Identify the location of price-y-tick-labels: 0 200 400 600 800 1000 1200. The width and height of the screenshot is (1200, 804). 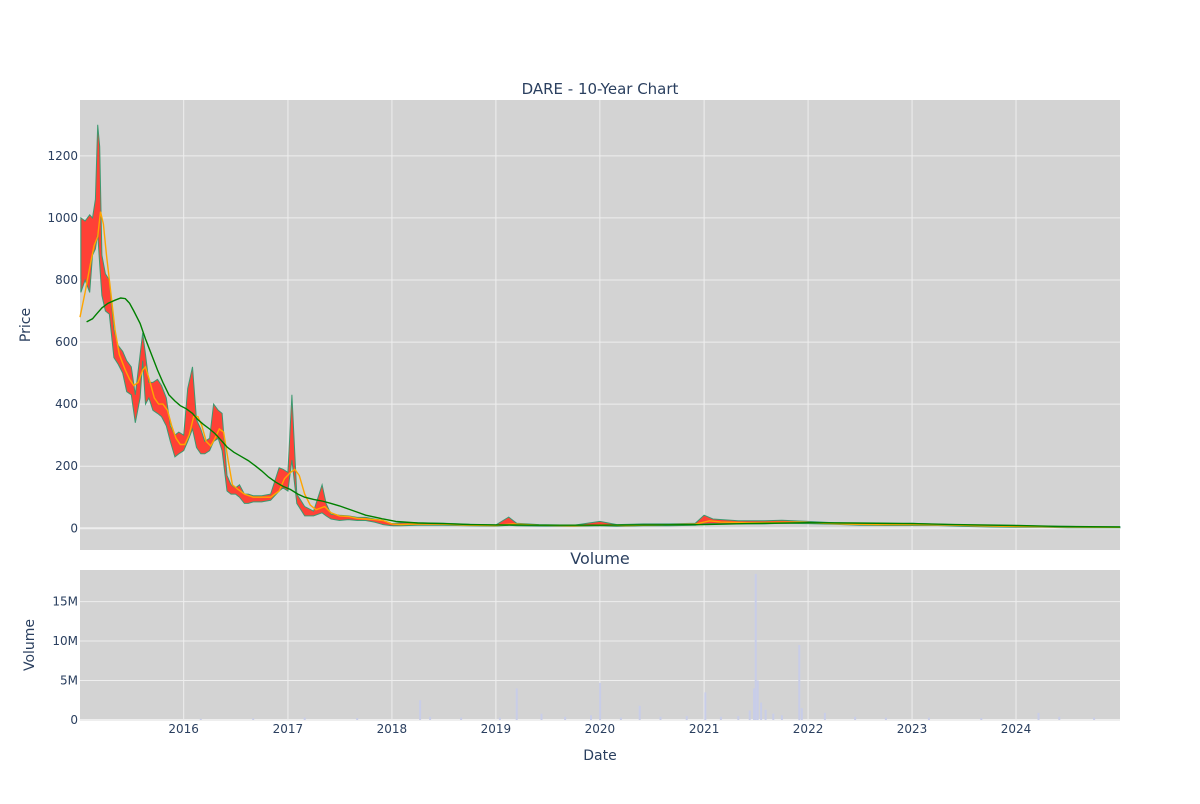
(62, 342).